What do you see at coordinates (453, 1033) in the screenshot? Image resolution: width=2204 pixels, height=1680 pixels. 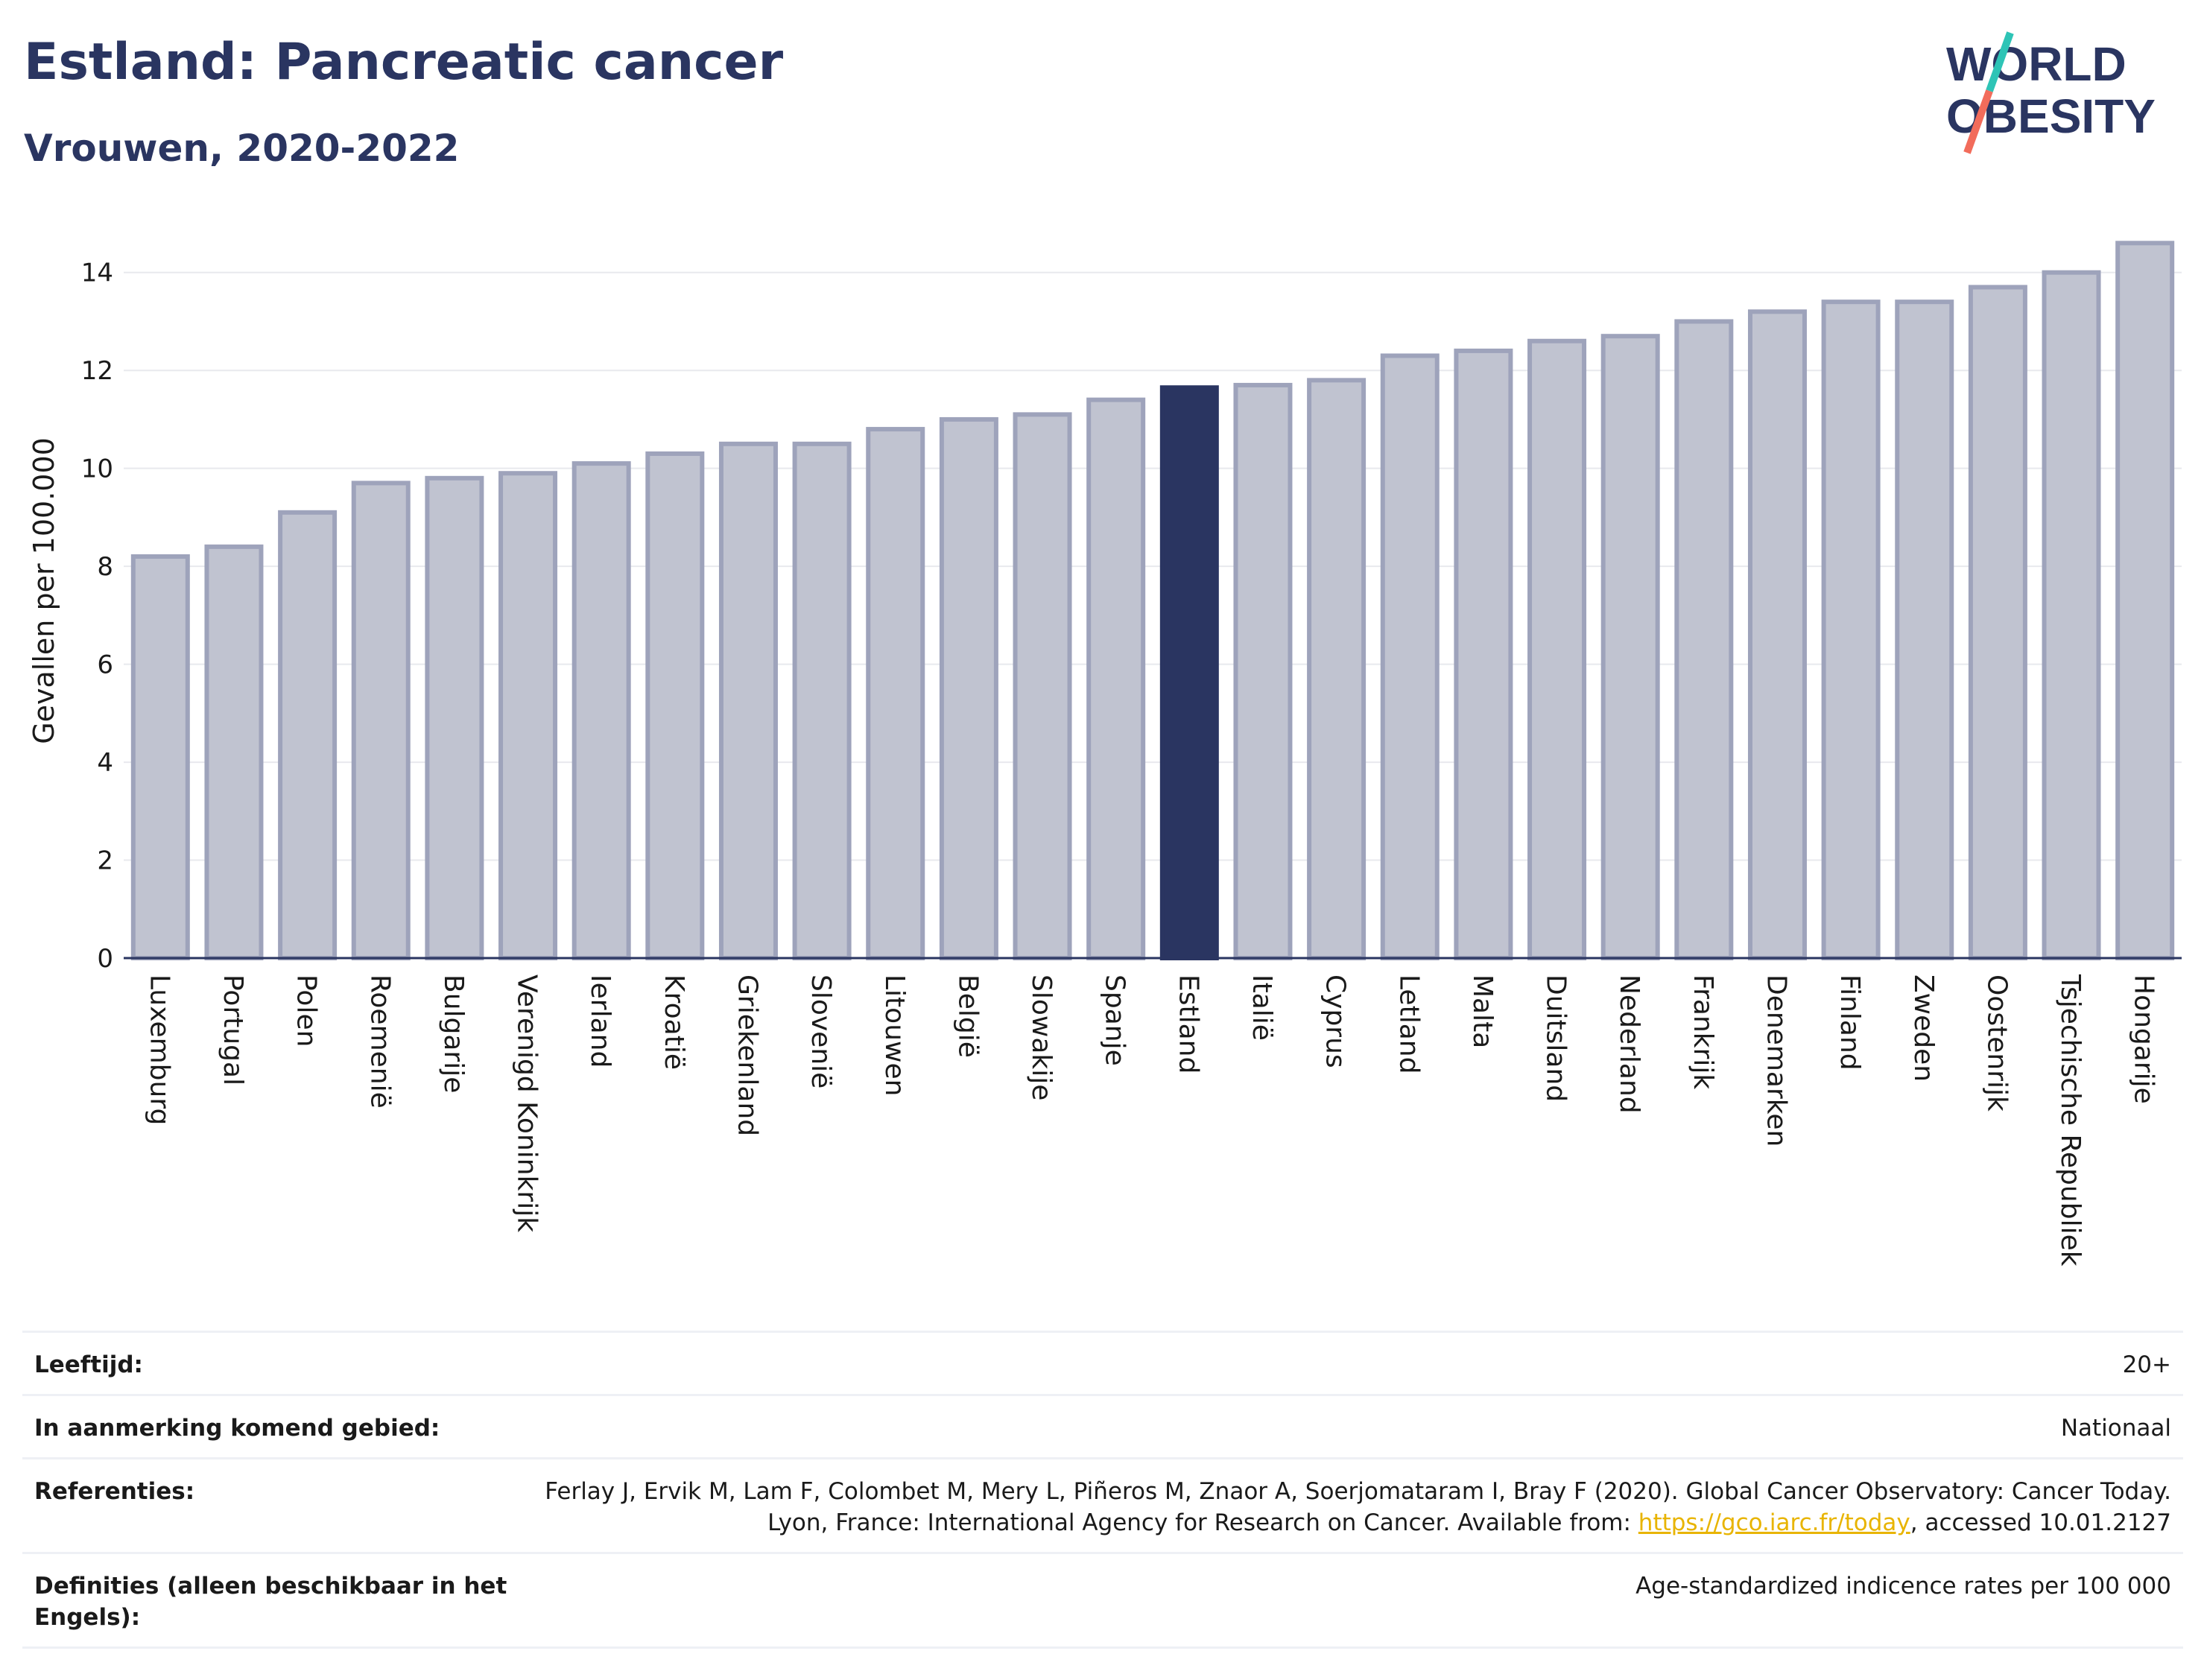 I see `x-tick-label: Bulgarije` at bounding box center [453, 1033].